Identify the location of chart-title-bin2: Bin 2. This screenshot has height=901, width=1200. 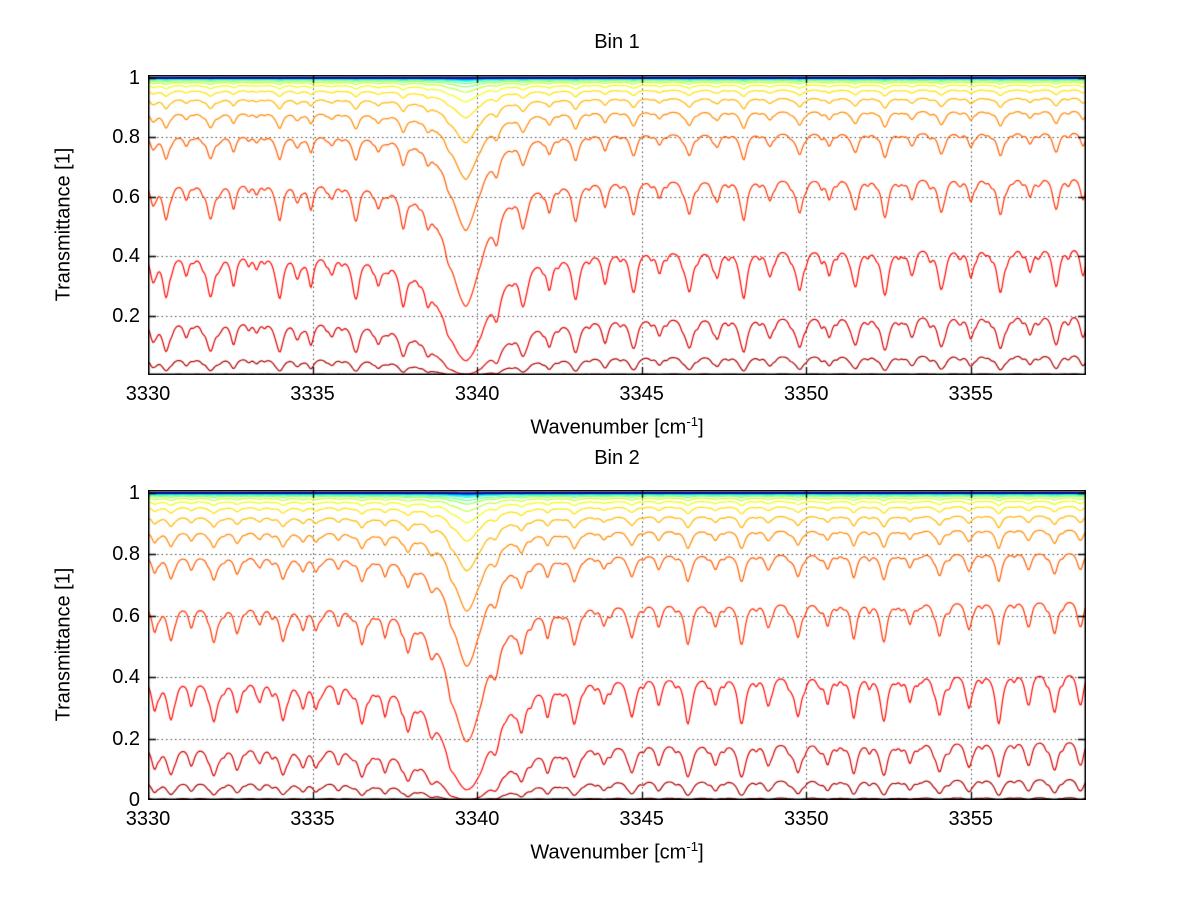
(617, 458).